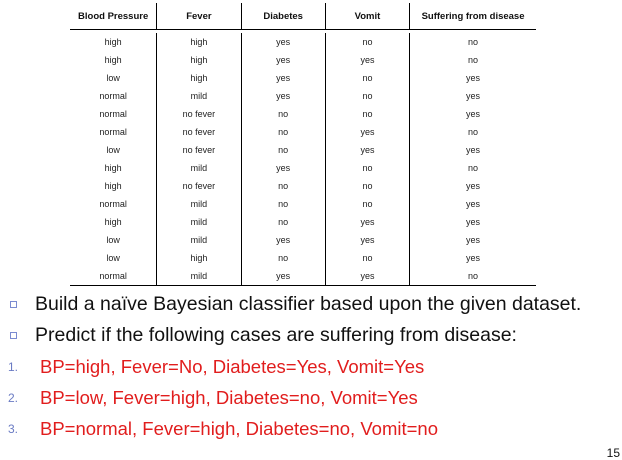 This screenshot has height=460, width=622. I want to click on table-row: high high yes no no, so click(303, 42).